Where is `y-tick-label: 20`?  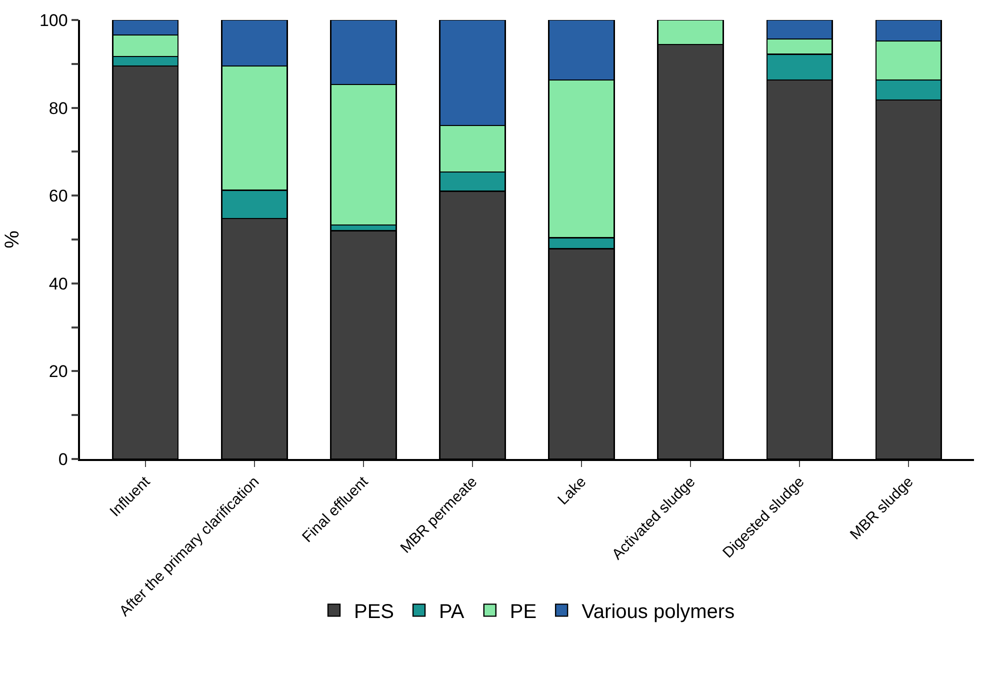
y-tick-label: 20 is located at coordinates (58, 372).